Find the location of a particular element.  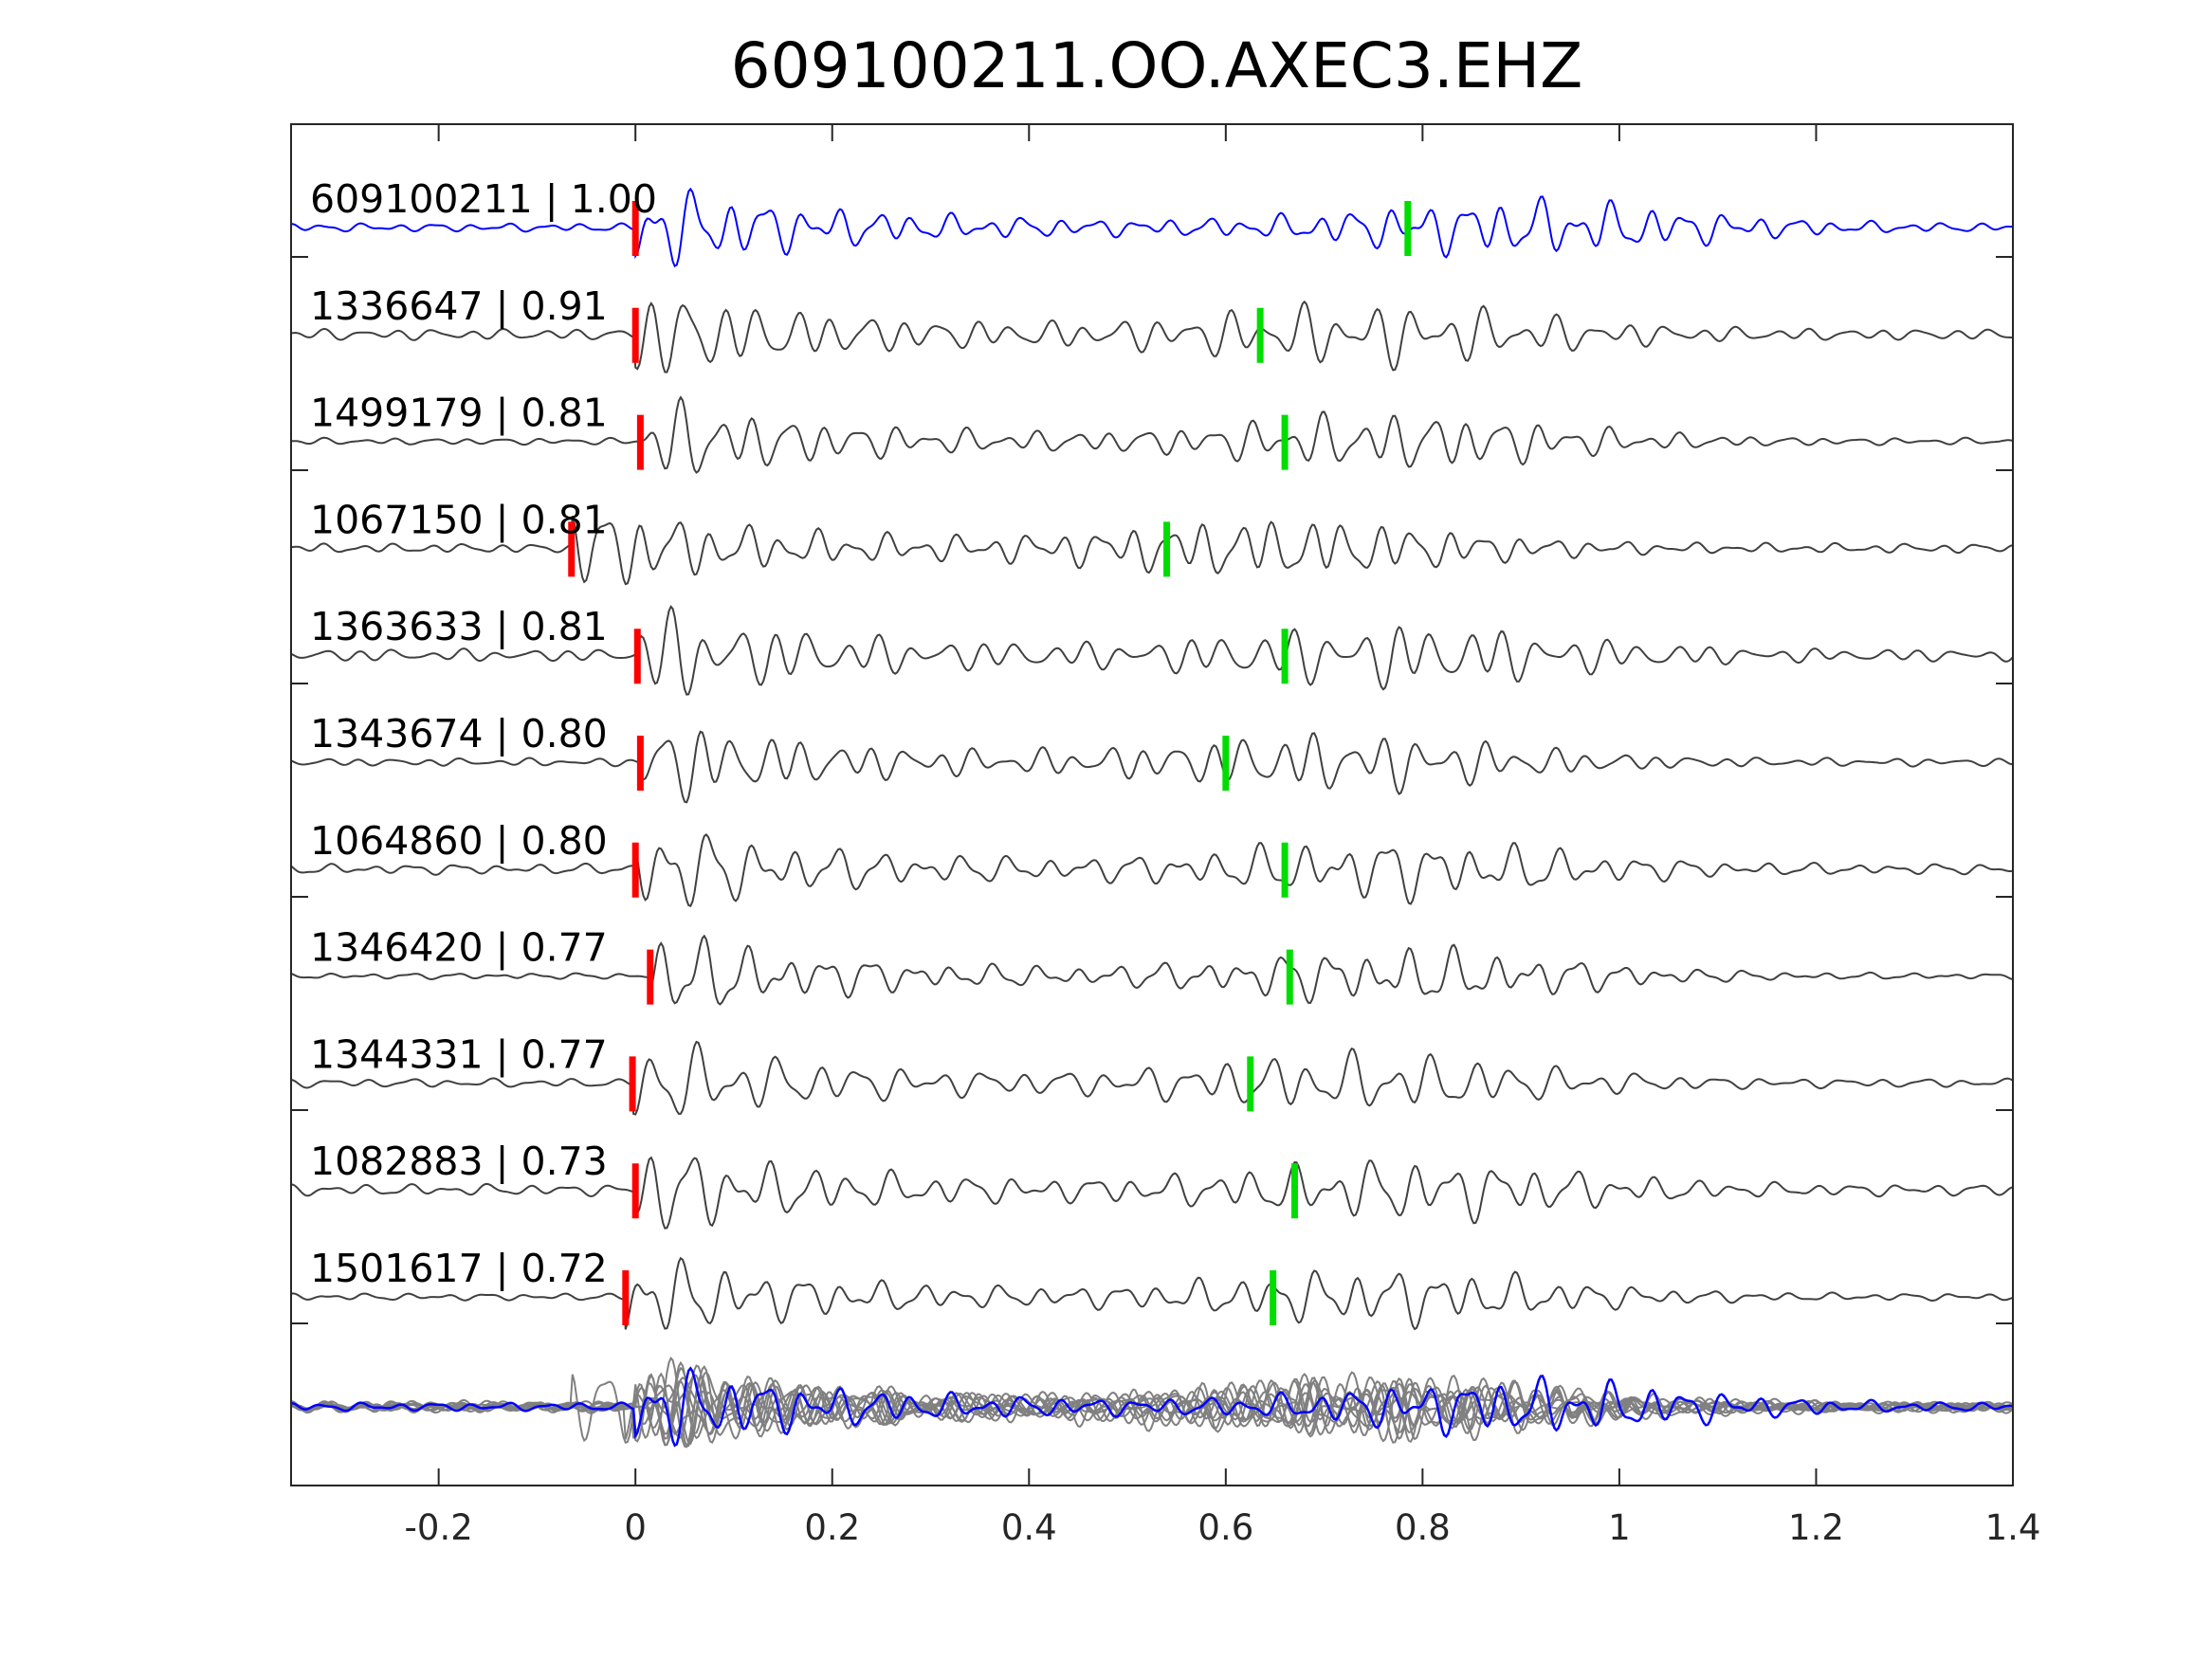

x-tick-label: -0.2 is located at coordinates (439, 1527).